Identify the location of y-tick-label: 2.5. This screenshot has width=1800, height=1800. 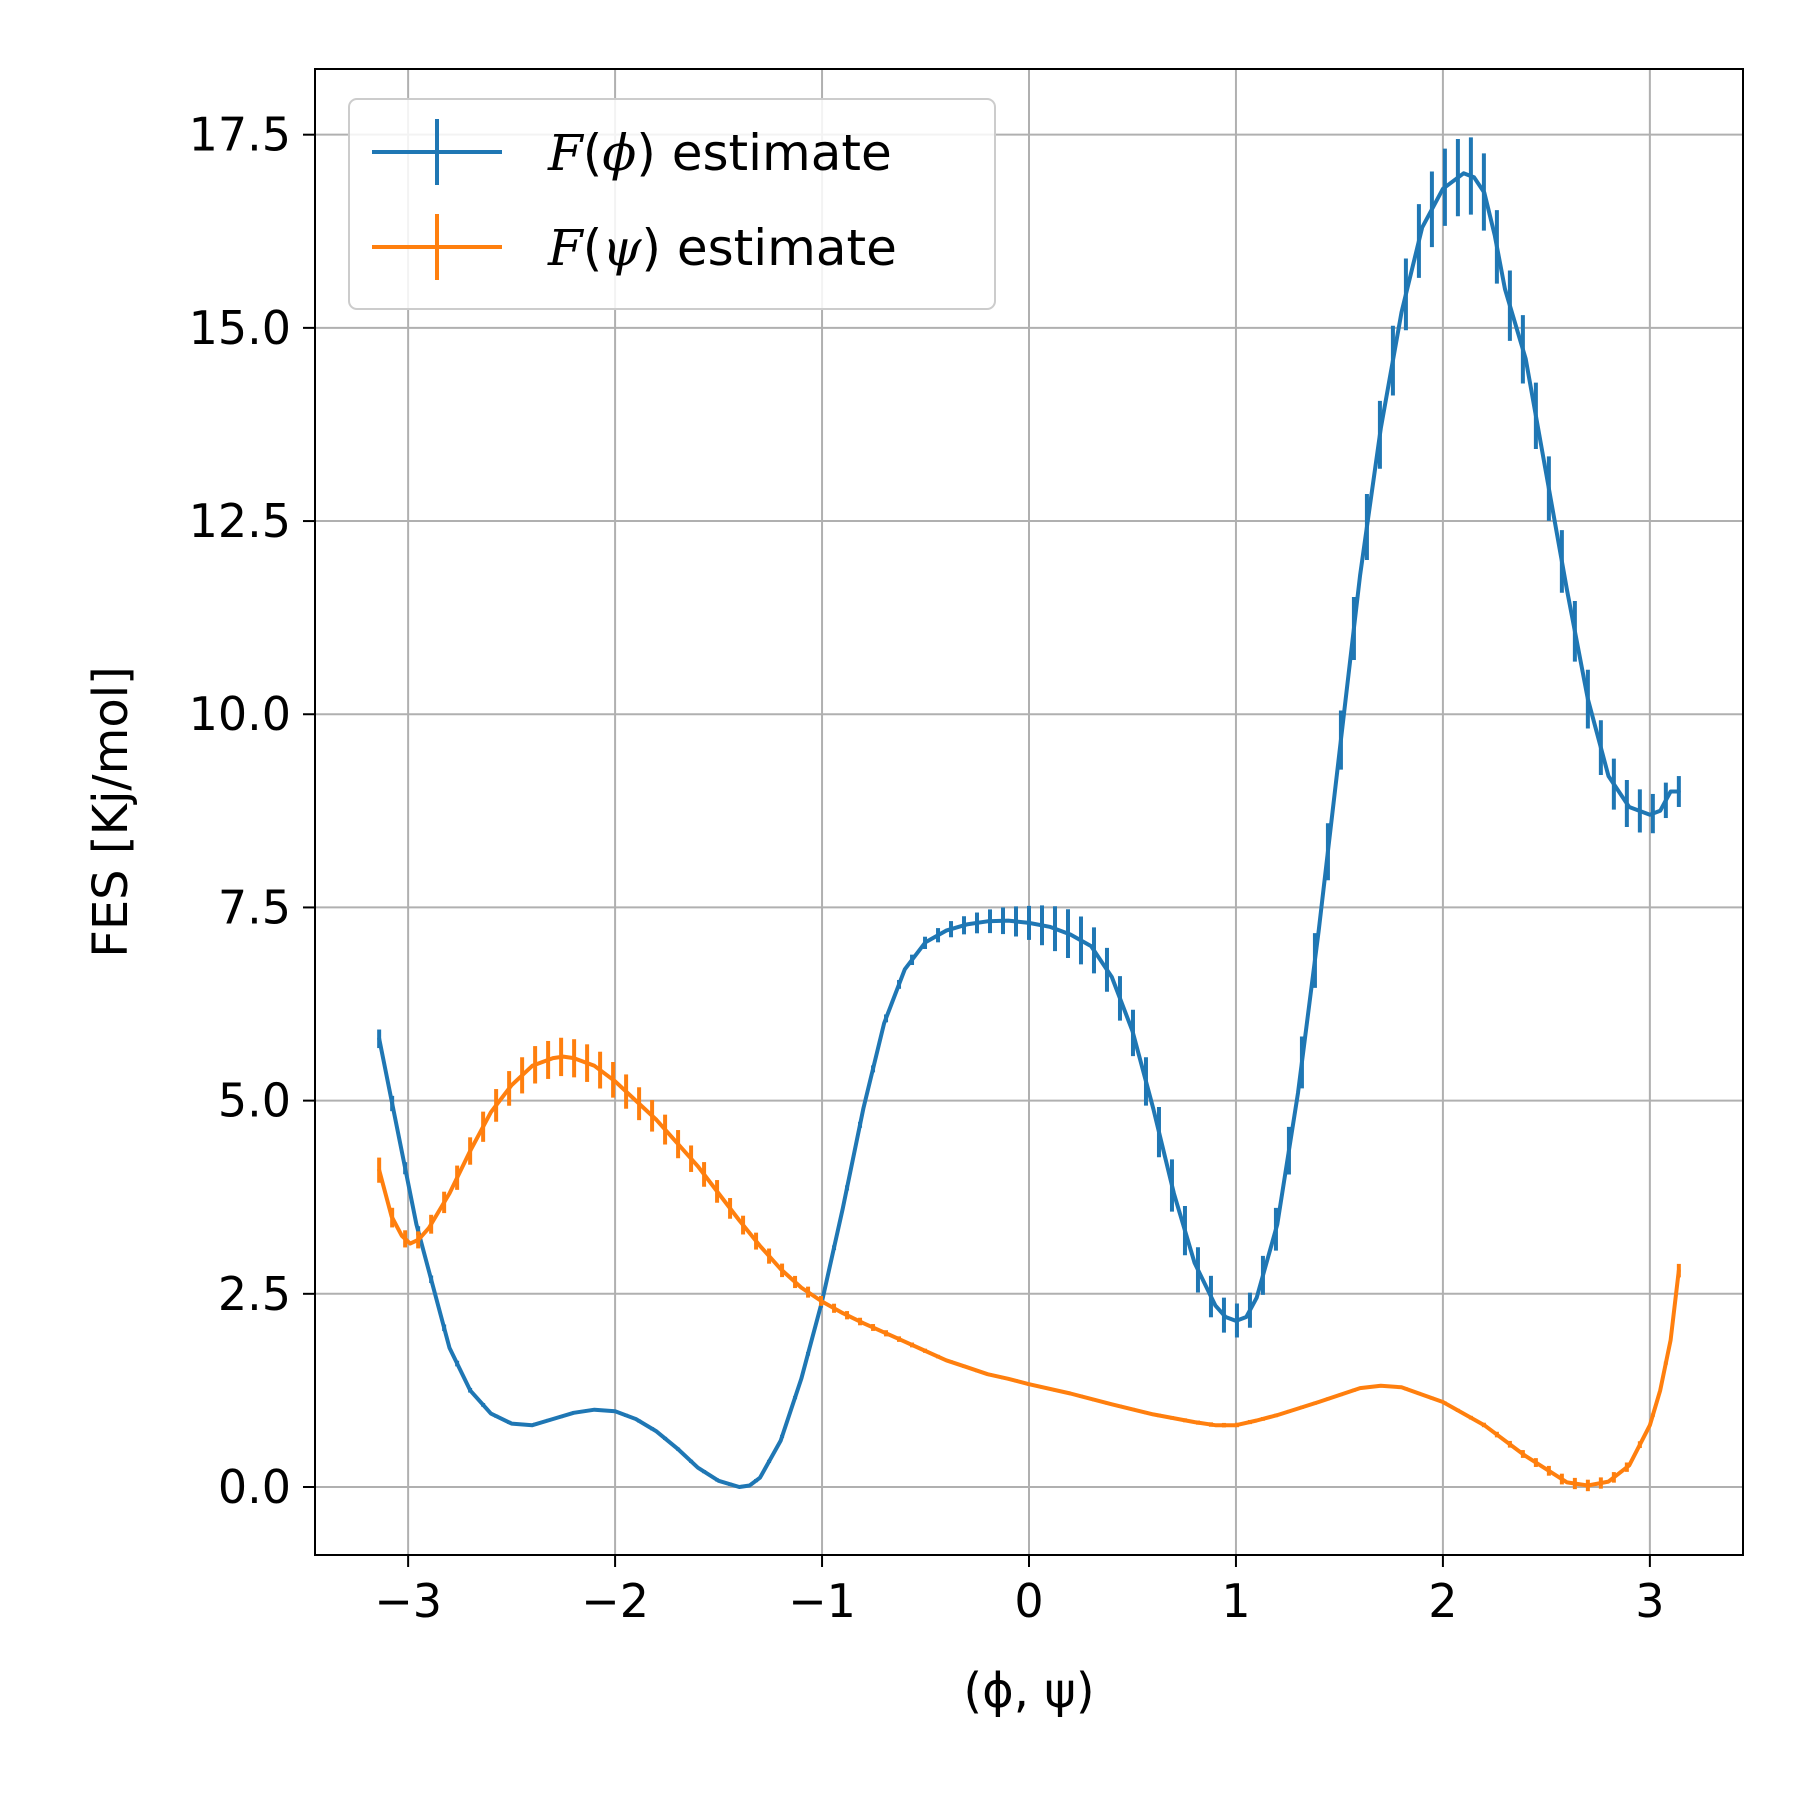
(254, 1294).